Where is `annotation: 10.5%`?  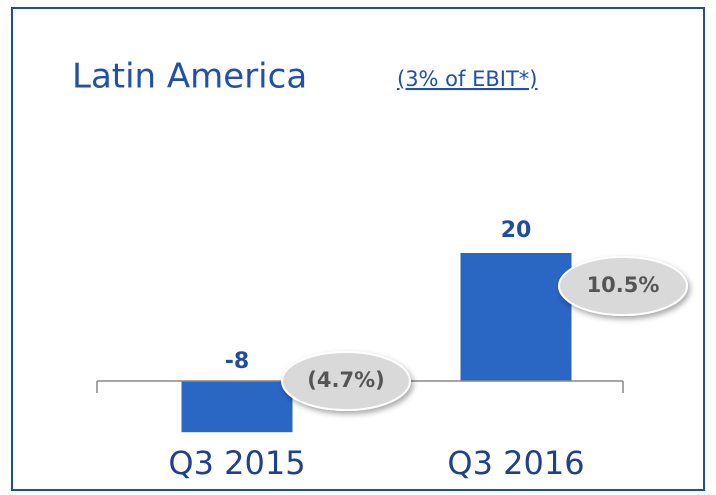
annotation: 10.5% is located at coordinates (623, 285).